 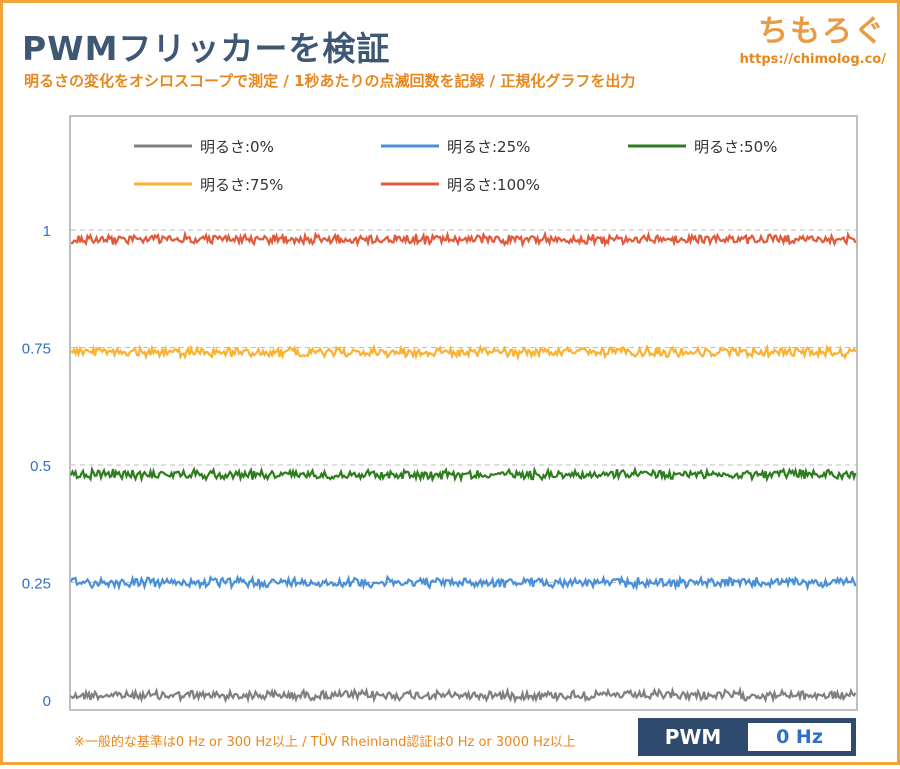 I want to click on pwm-result-box: PWM 0 Hz, so click(x=747, y=737).